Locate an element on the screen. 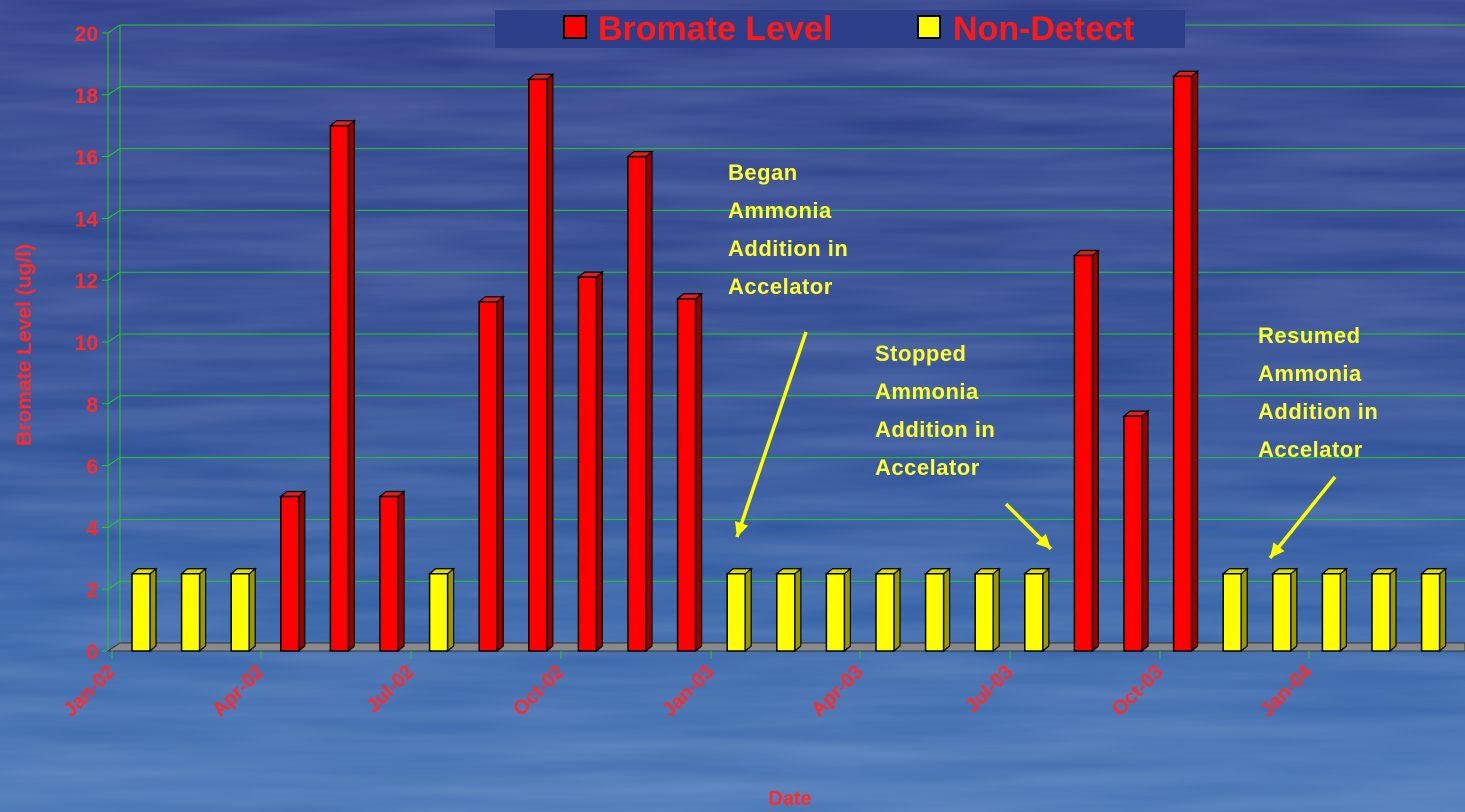 The width and height of the screenshot is (1465, 812). x-axis-label: Date is located at coordinates (789, 799).